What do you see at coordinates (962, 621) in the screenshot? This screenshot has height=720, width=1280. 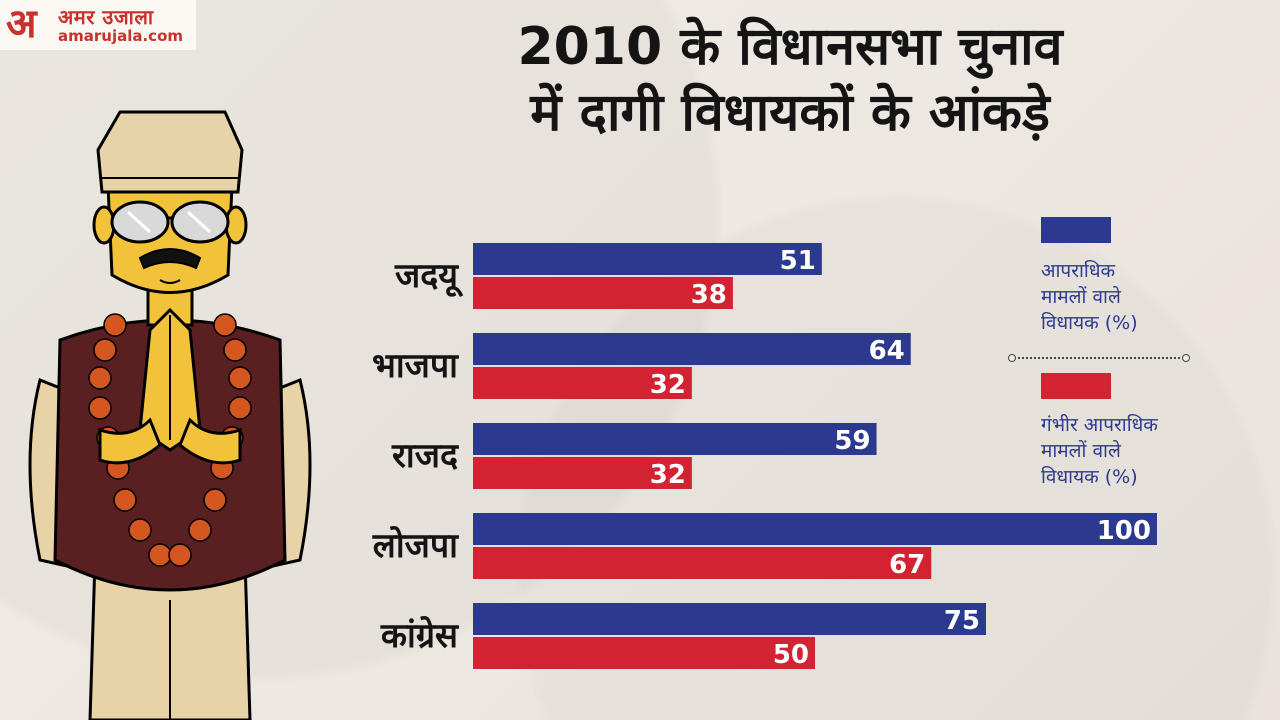 I see `bar-value-label: 75` at bounding box center [962, 621].